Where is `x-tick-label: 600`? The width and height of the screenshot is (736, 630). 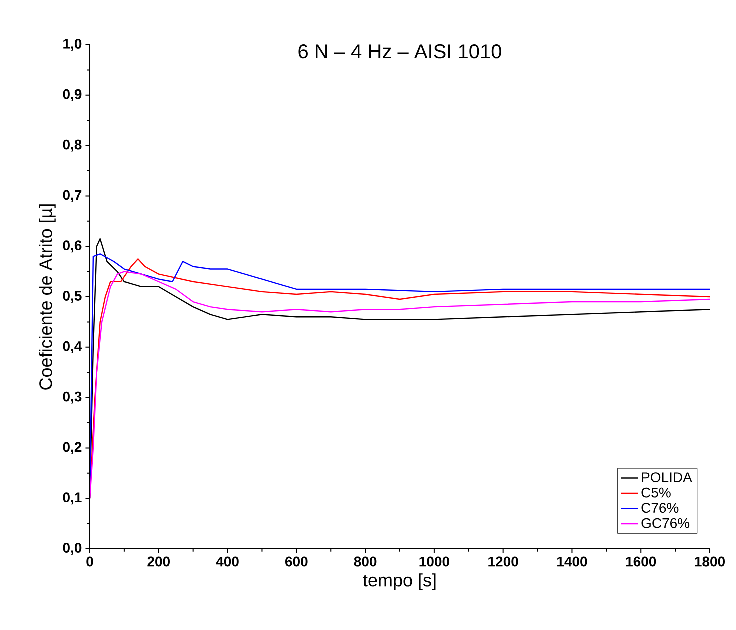
x-tick-label: 600 is located at coordinates (297, 561).